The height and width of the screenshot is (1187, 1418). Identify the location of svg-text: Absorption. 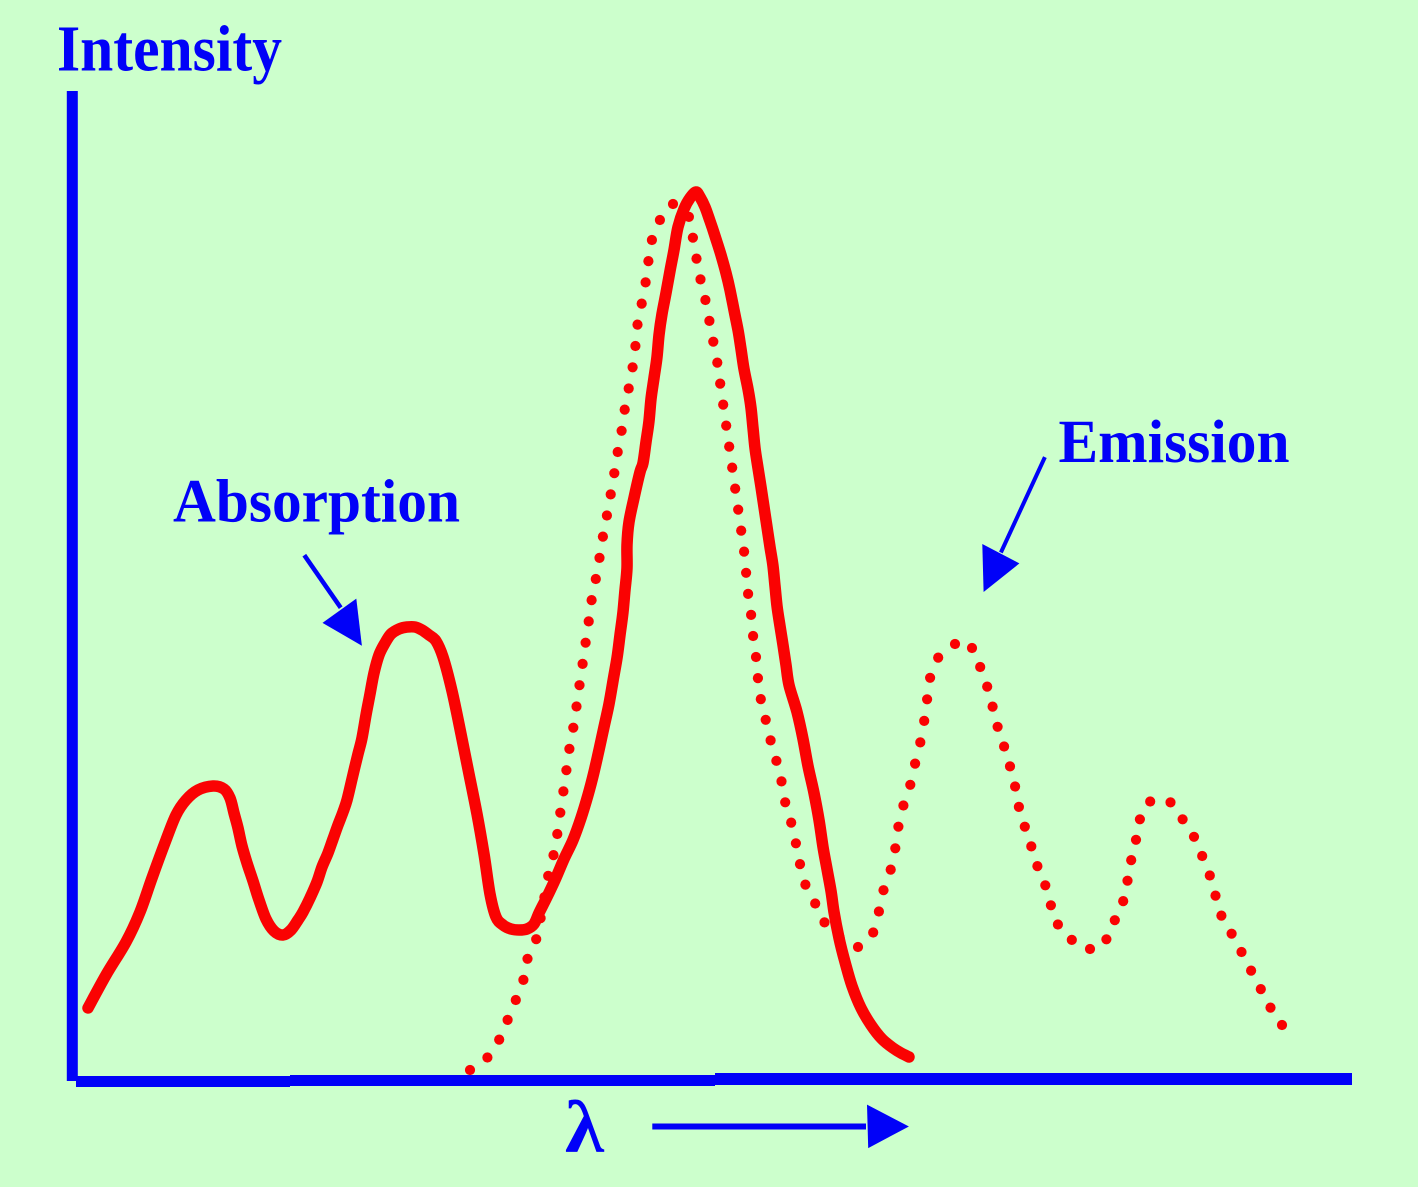
(316, 502).